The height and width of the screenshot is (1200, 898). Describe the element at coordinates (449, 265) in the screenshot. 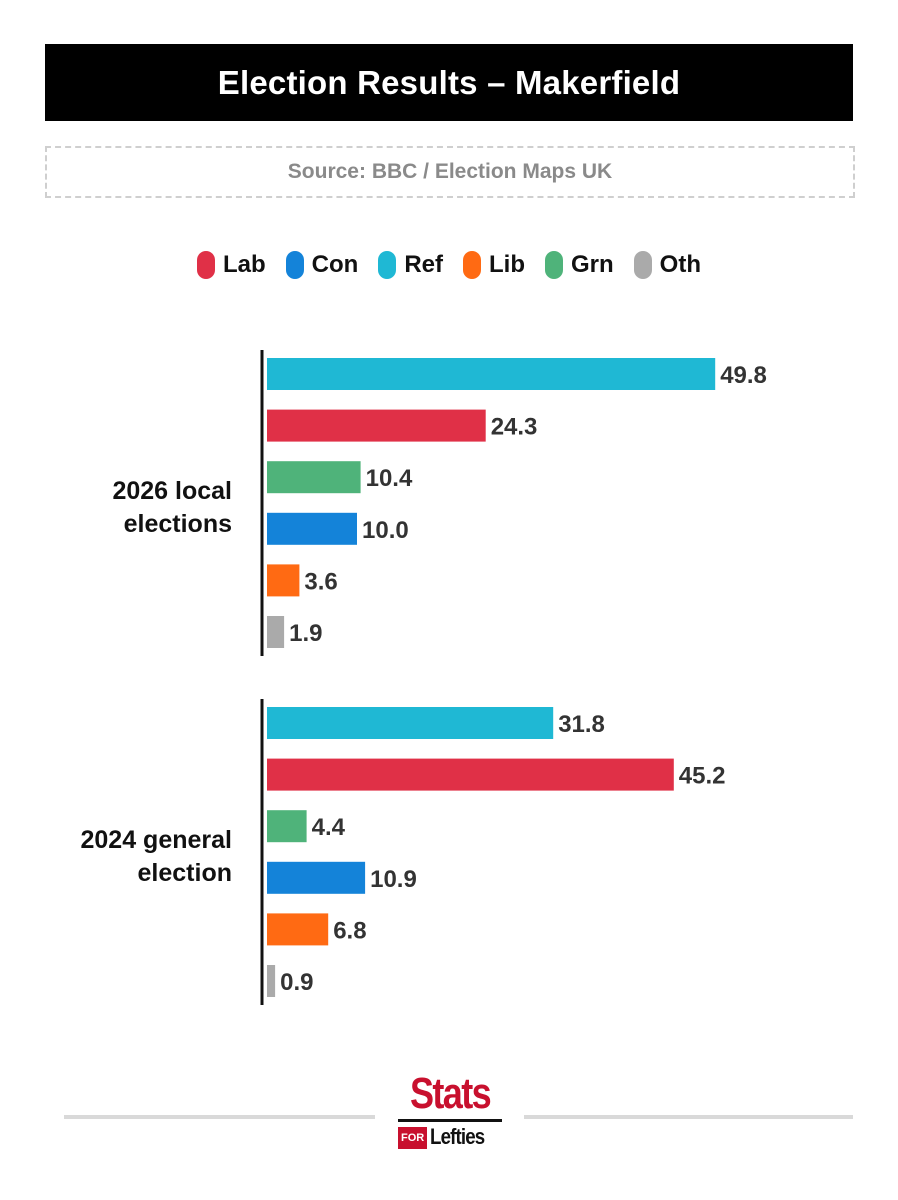

I see `legend: Lab Con Ref Lib Grn Oth` at that location.